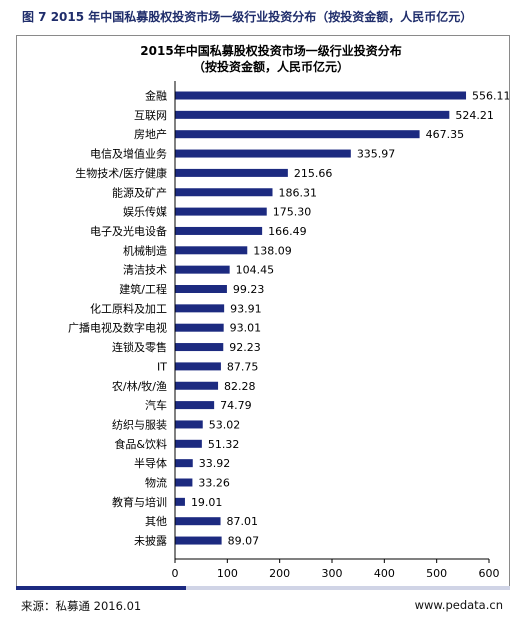 The image size is (523, 626). What do you see at coordinates (225, 424) in the screenshot?
I see `value-label: 53.02` at bounding box center [225, 424].